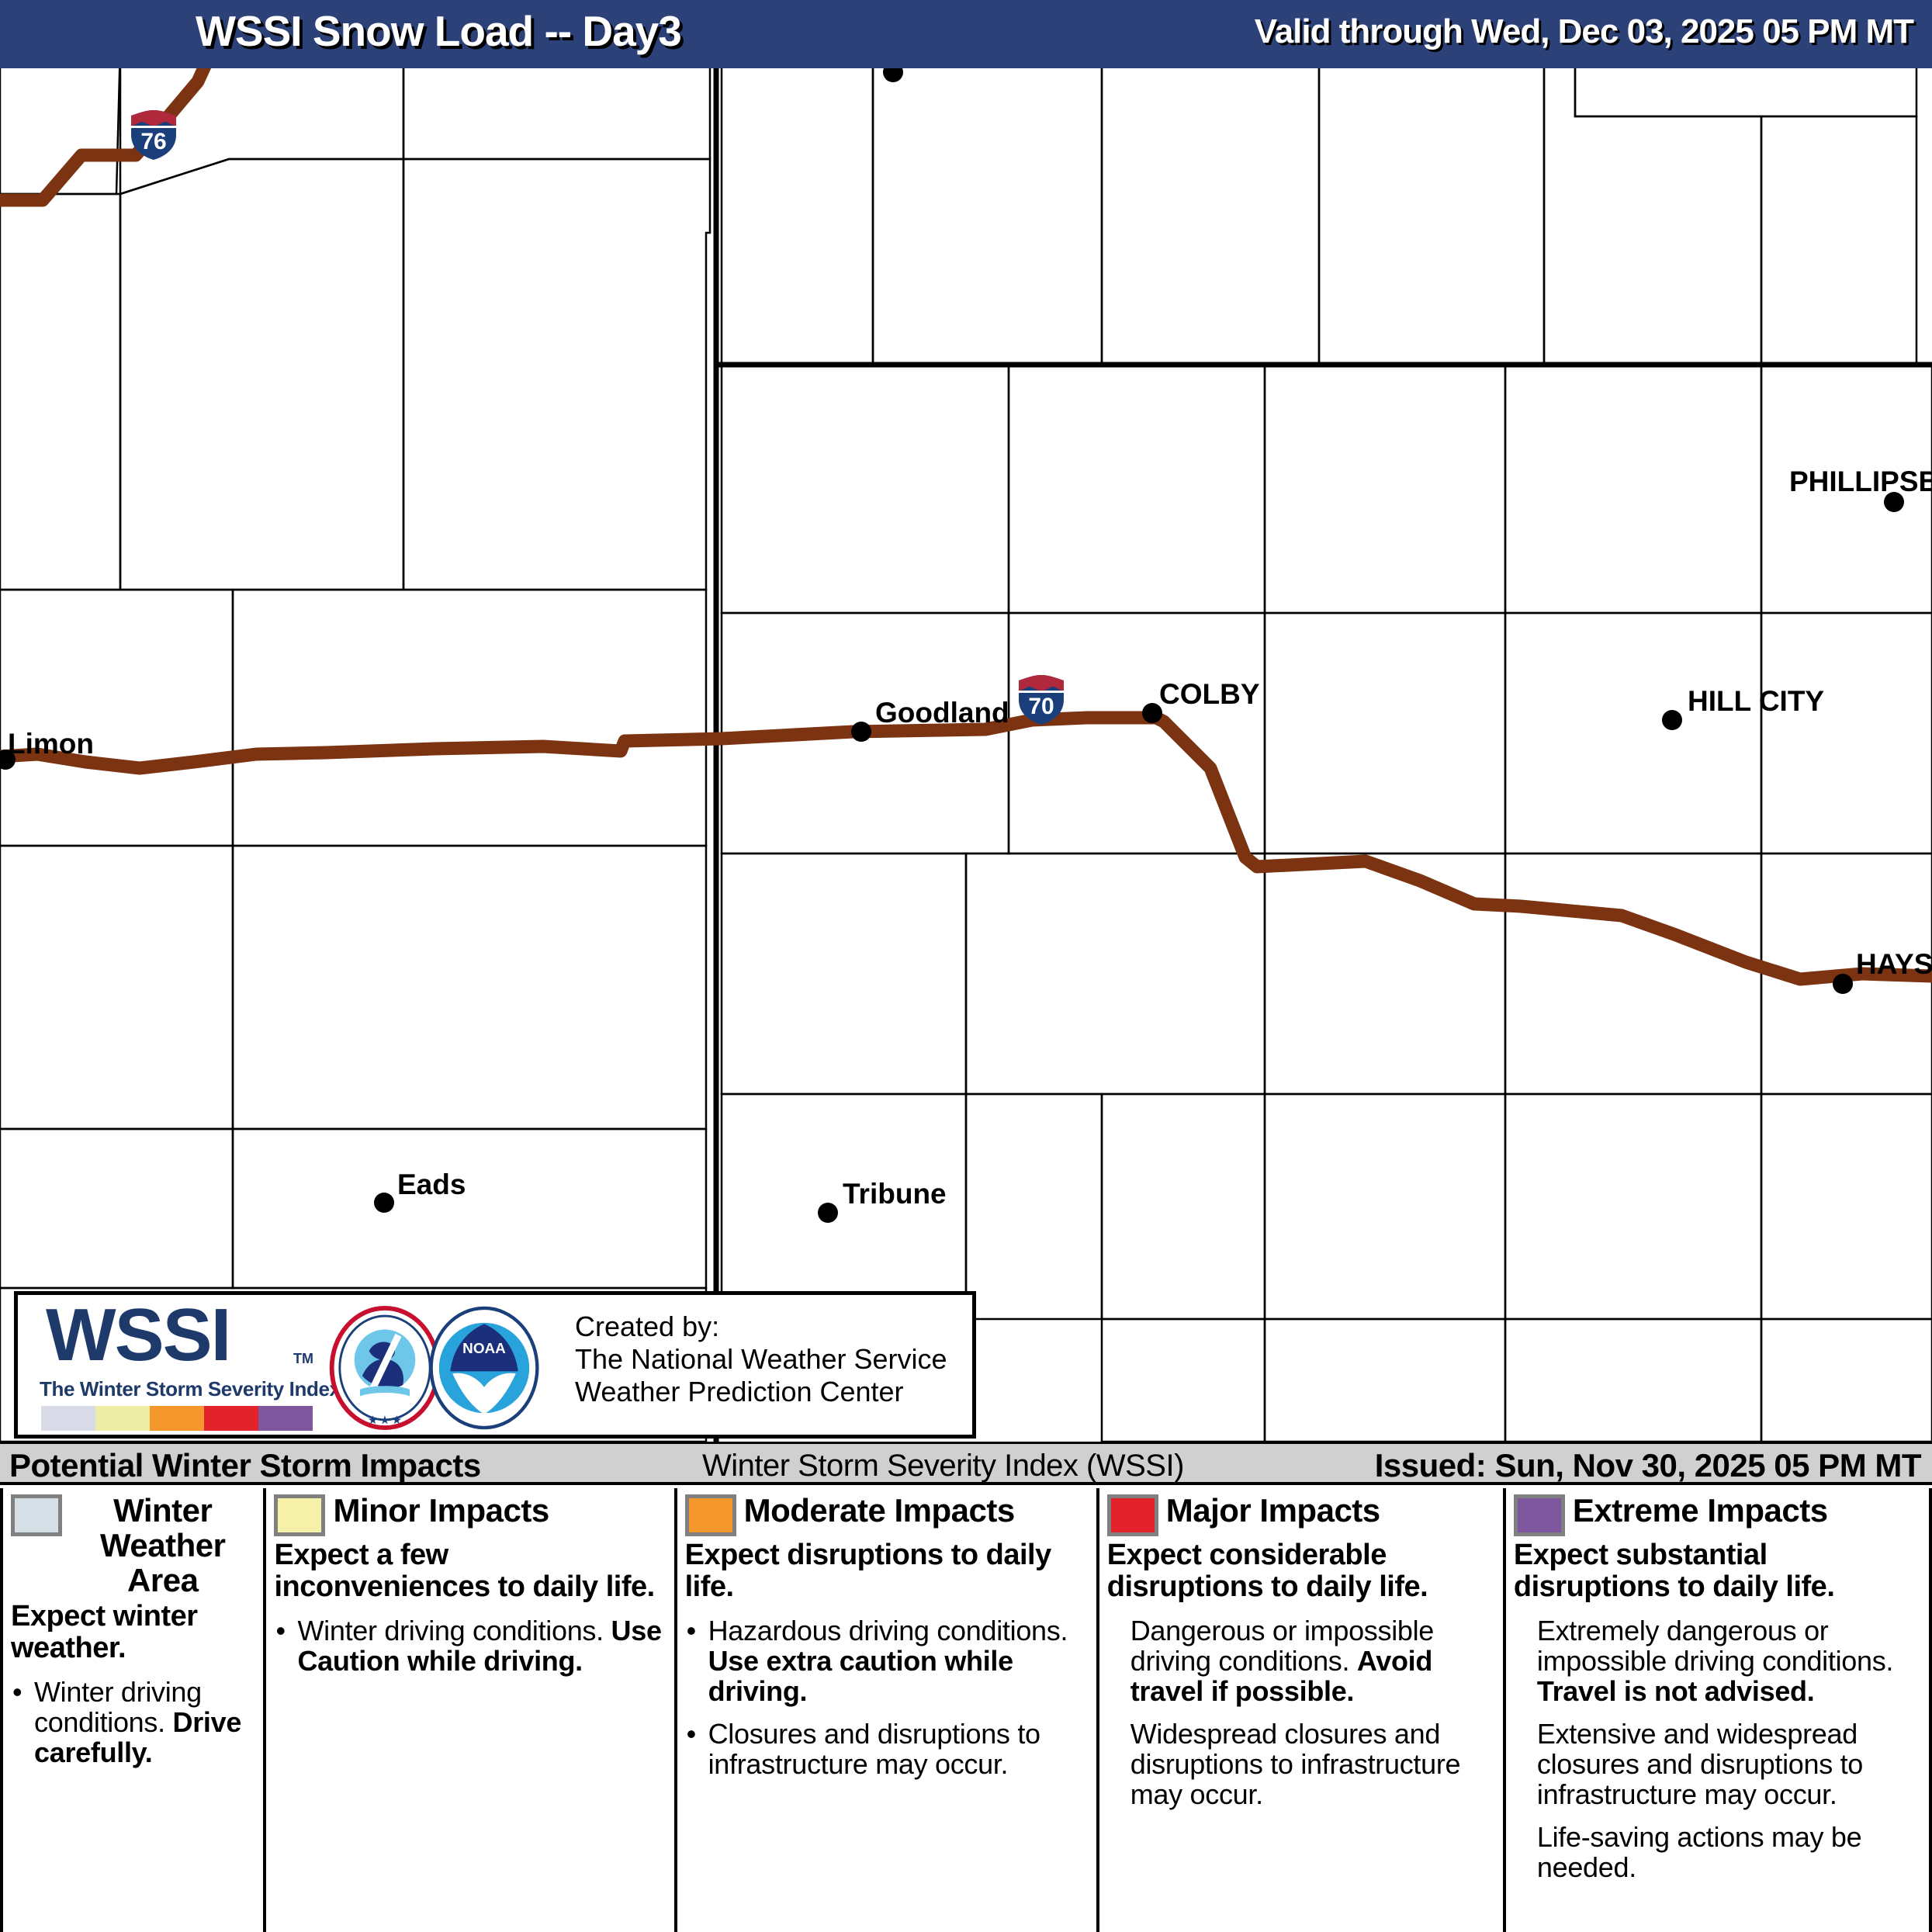  Describe the element at coordinates (1756, 701) in the screenshot. I see `city-label-hill-city: HILL CITY` at that location.